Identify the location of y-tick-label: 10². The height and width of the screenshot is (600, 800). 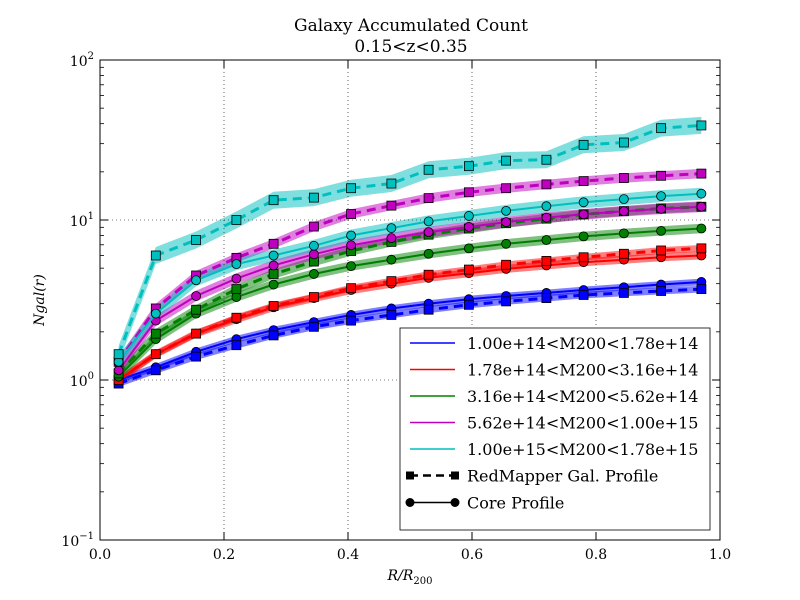
(82, 60).